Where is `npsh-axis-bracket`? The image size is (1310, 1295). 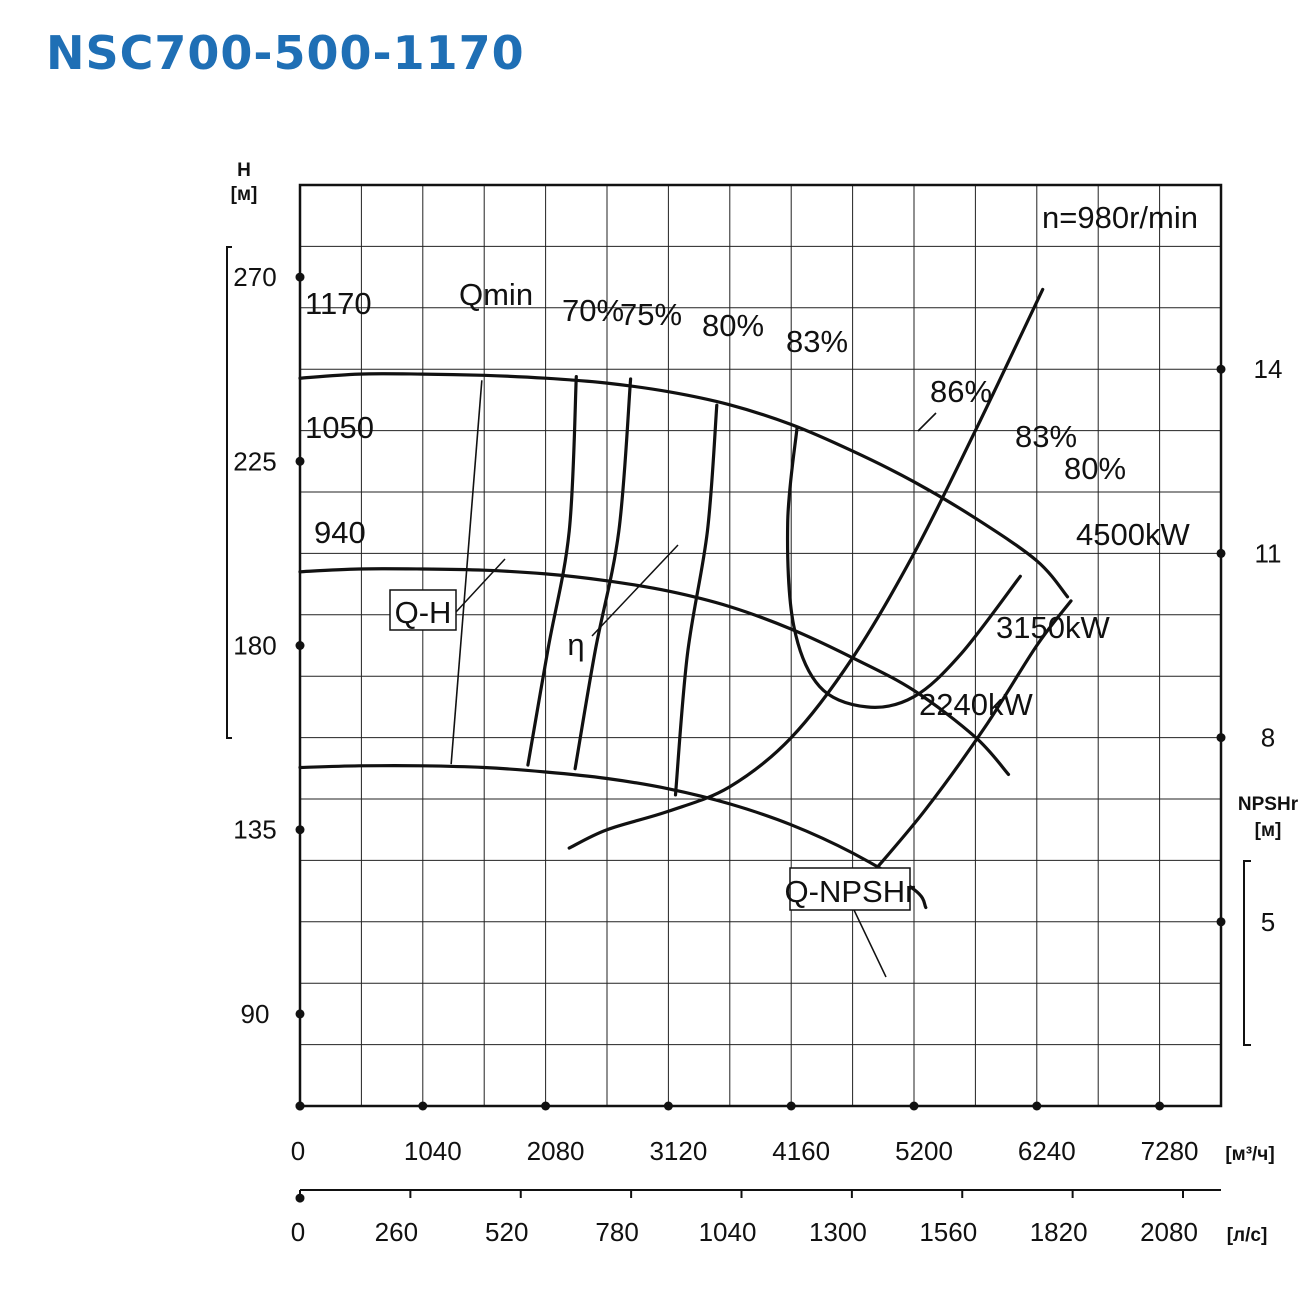
npsh-axis-bracket is located at coordinates (1247, 953).